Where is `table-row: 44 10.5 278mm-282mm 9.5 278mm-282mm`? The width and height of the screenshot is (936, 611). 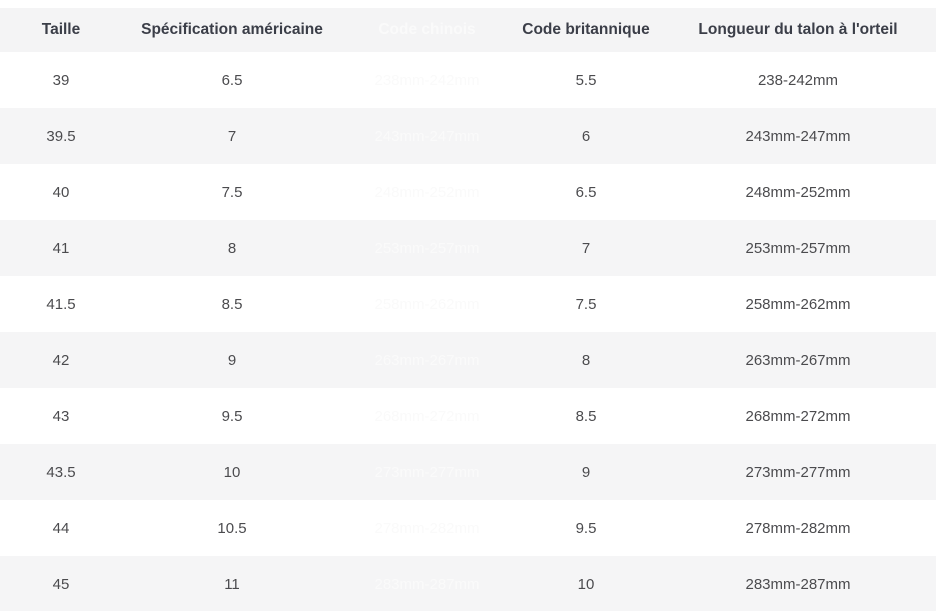
table-row: 44 10.5 278mm-282mm 9.5 278mm-282mm is located at coordinates (468, 528).